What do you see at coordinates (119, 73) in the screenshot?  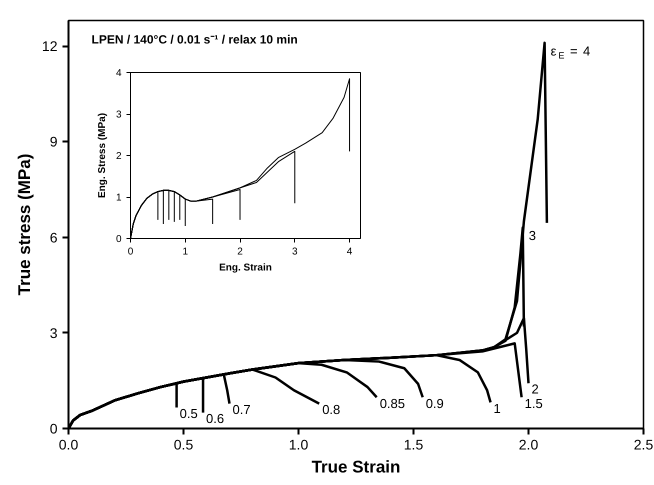 I see `y-tick-label: 4` at bounding box center [119, 73].